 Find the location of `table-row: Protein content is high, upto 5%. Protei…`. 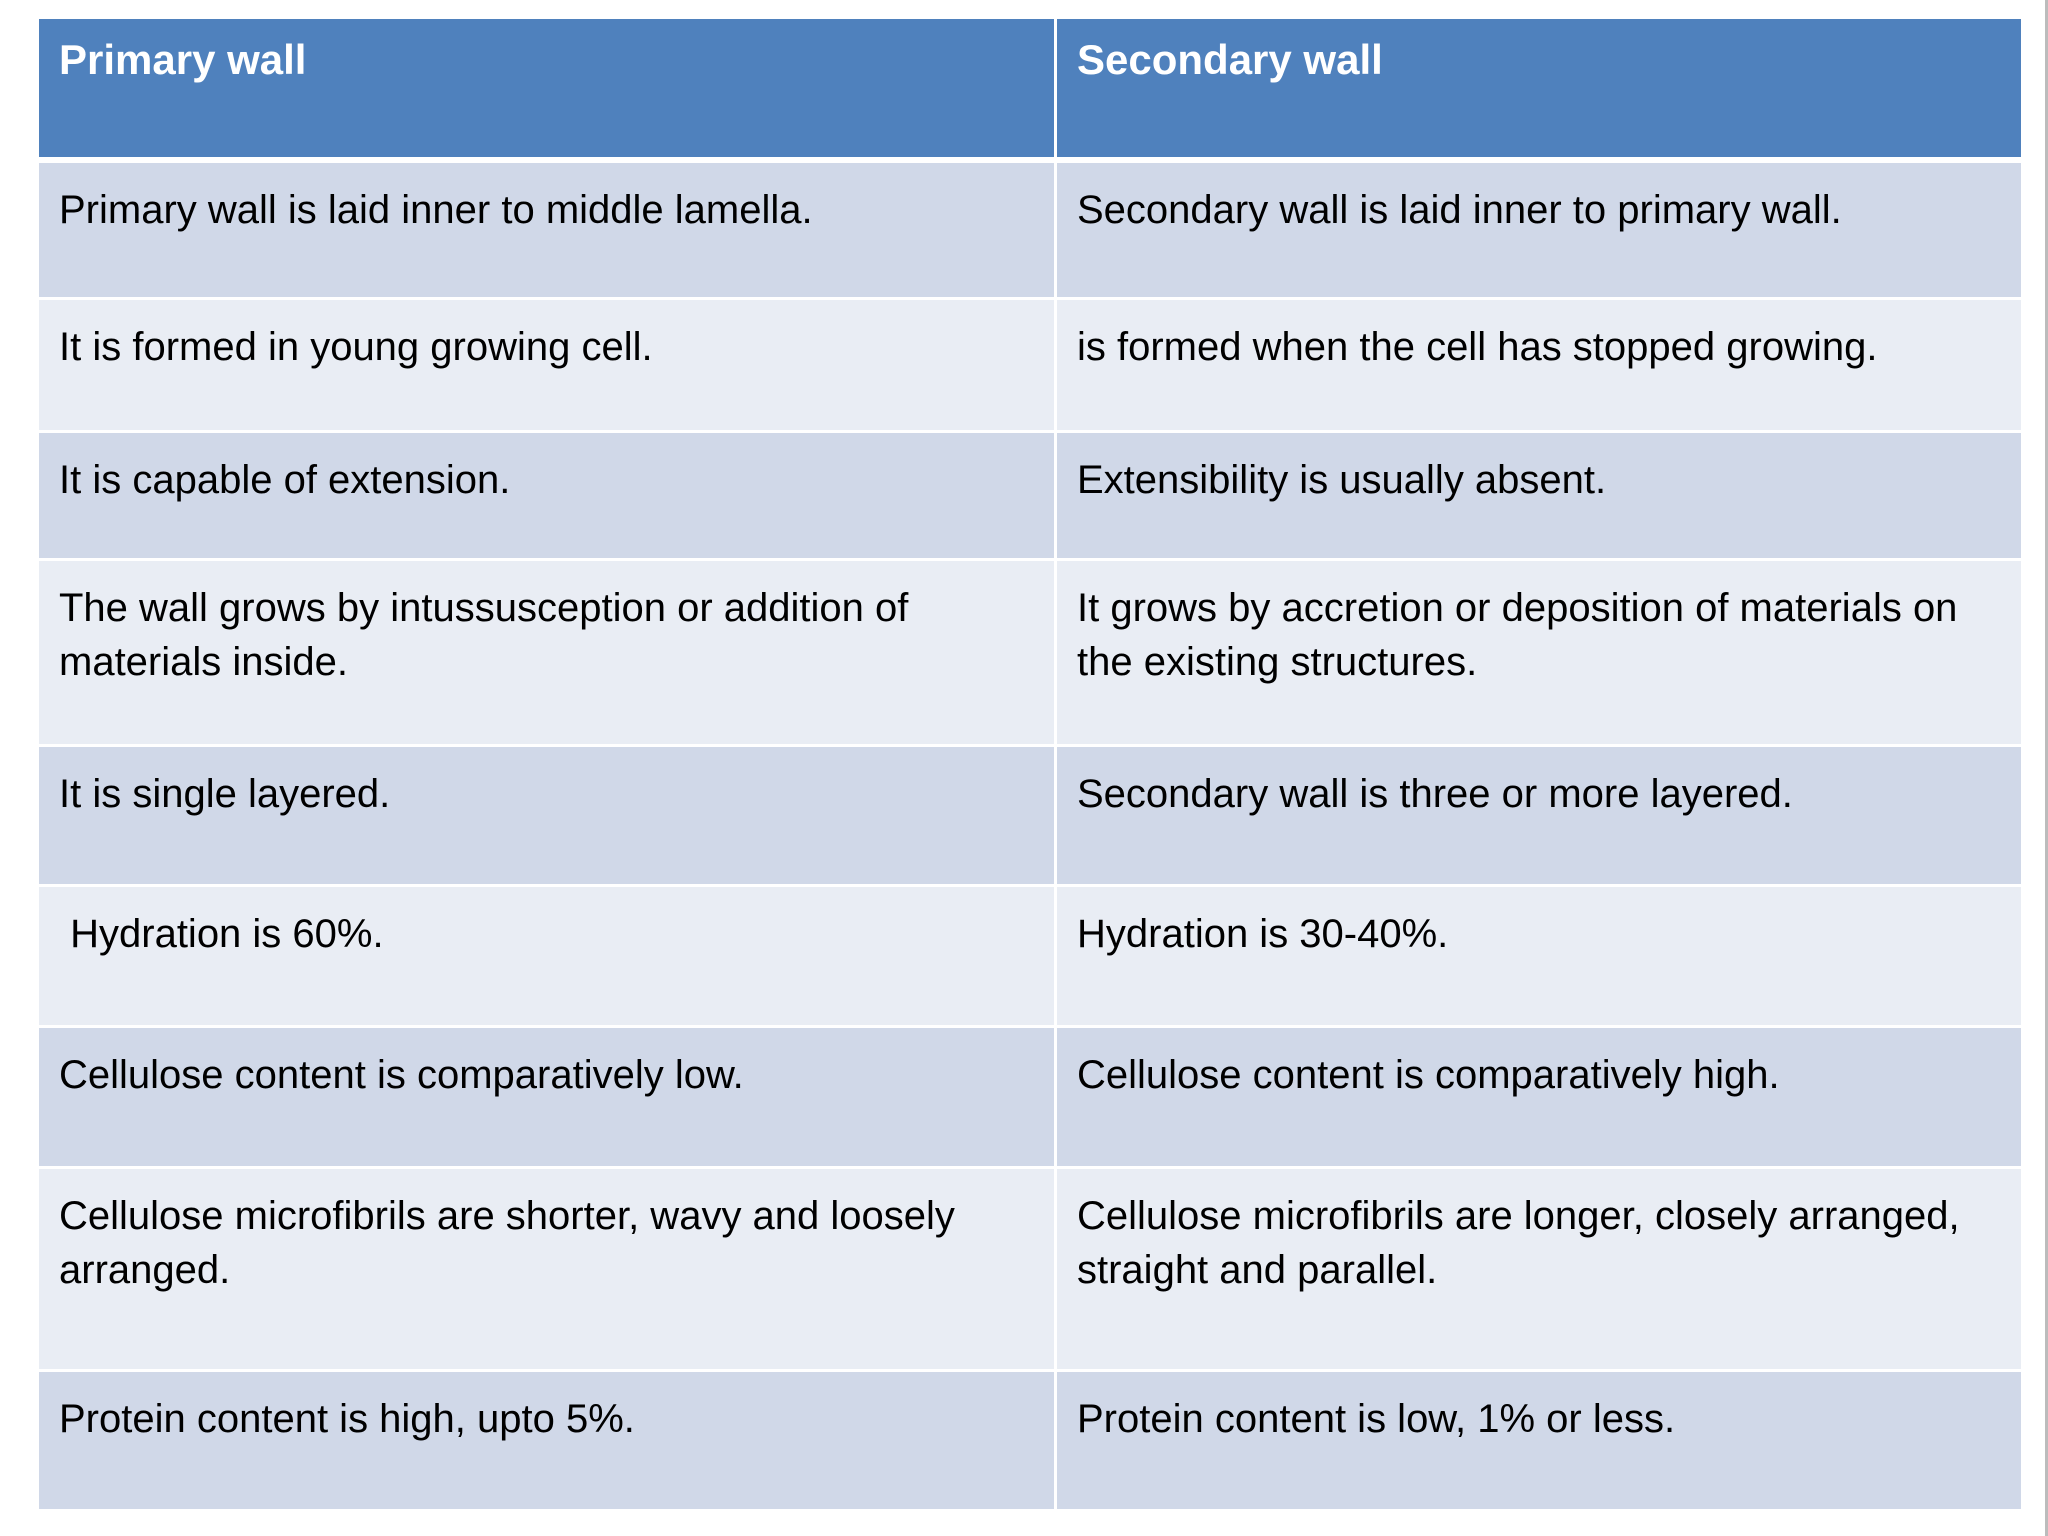

table-row: Protein content is high, upto 5%. Protei… is located at coordinates (1030, 1440).